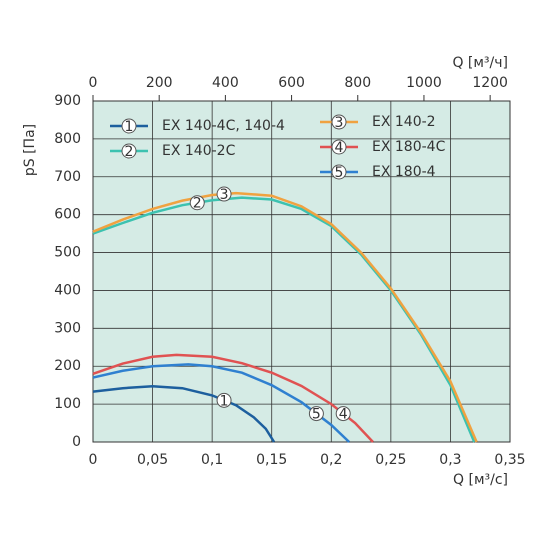  I want to click on y-tick-label: 0, so click(76, 442).